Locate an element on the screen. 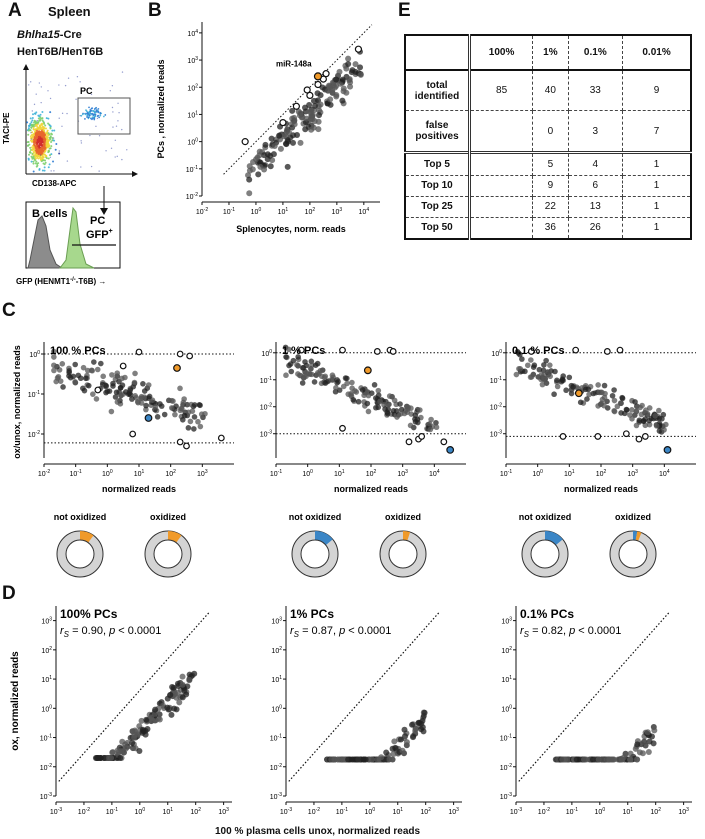 This screenshot has width=705, height=839. donut-not-oxidized-hole is located at coordinates (80, 554).